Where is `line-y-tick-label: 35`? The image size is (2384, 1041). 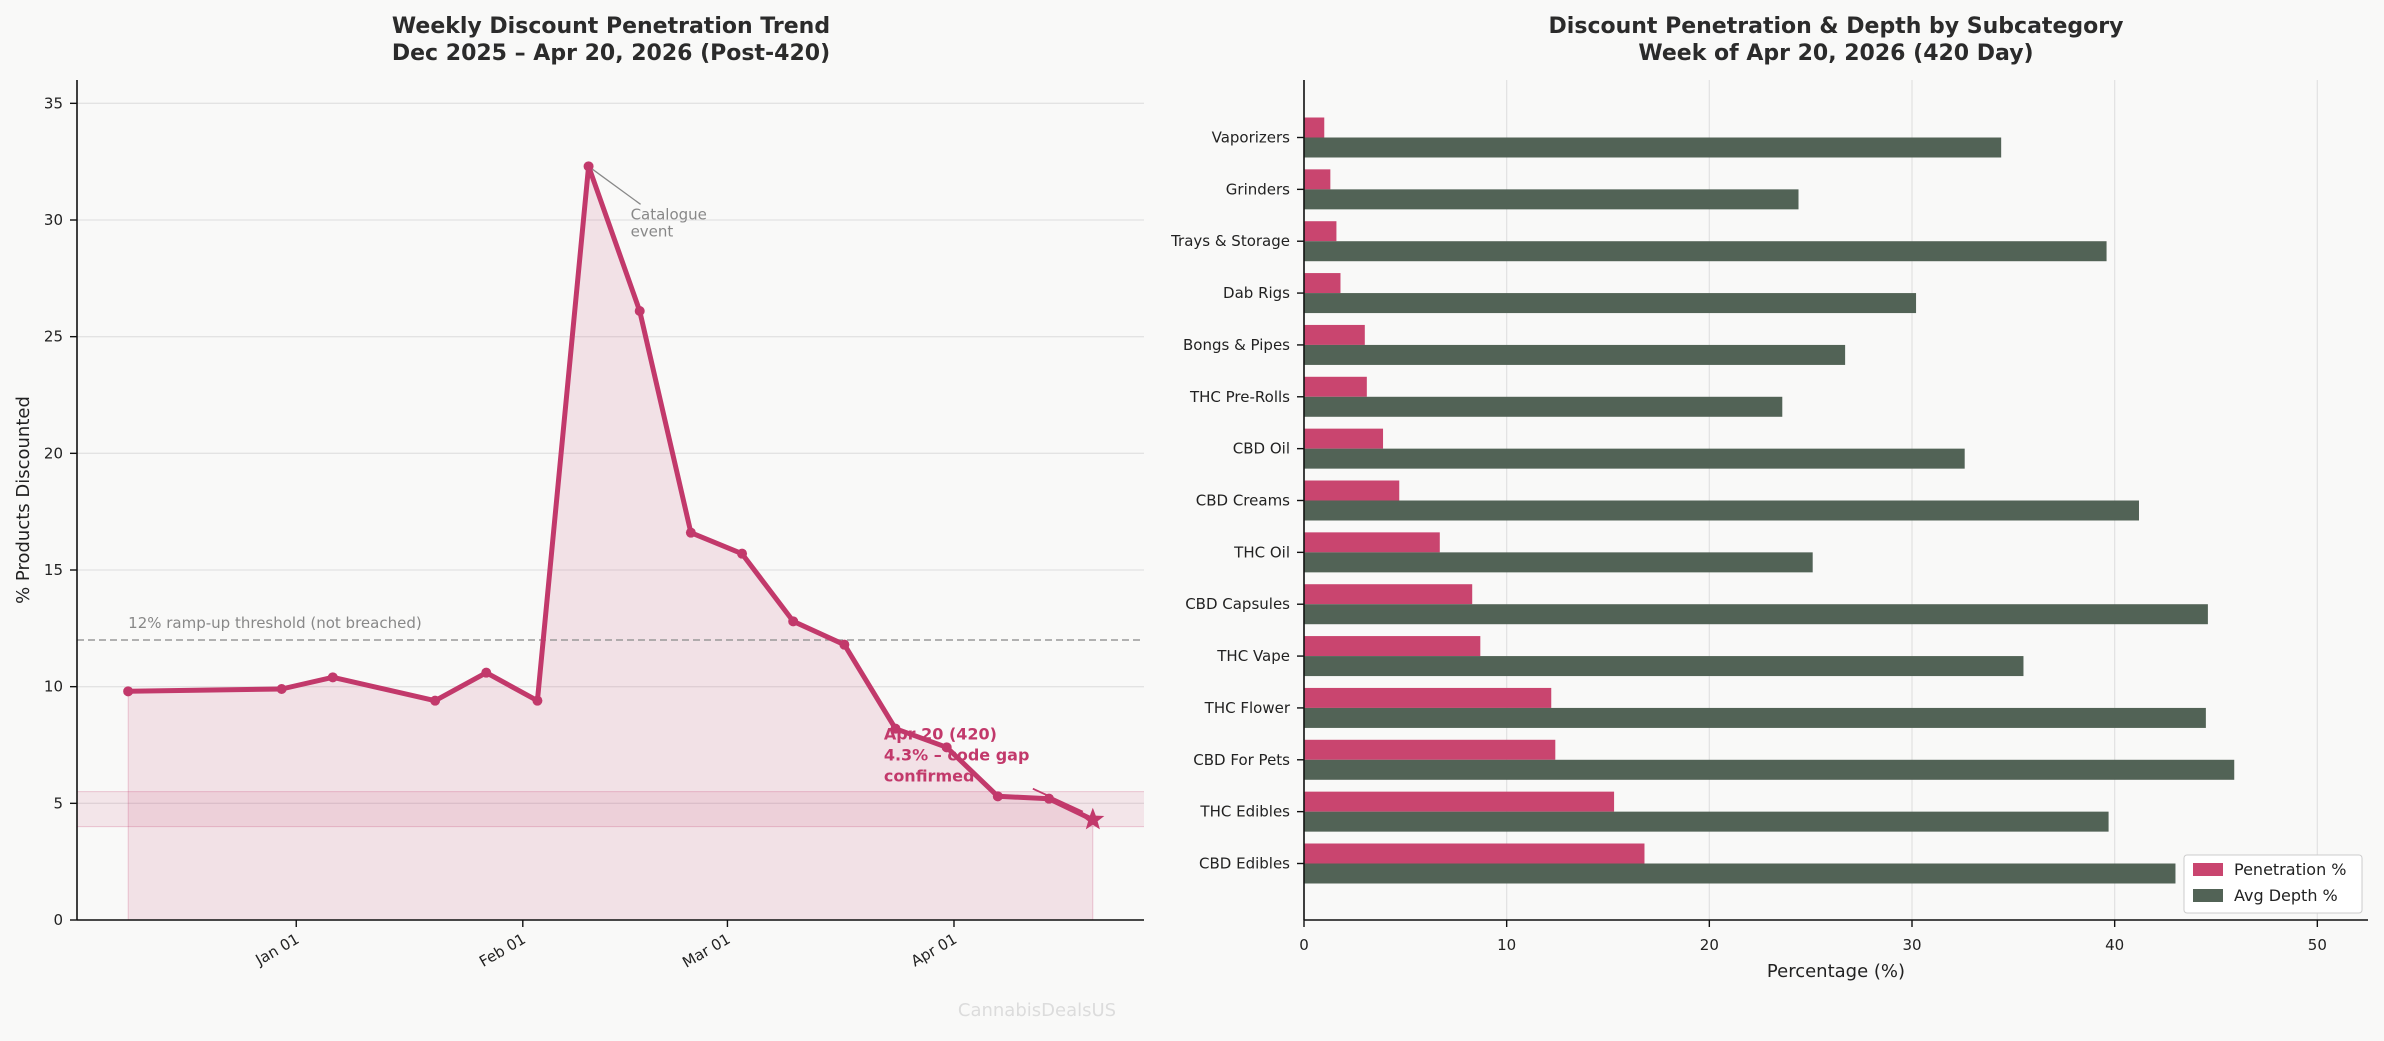
line-y-tick-label: 35 is located at coordinates (53, 103).